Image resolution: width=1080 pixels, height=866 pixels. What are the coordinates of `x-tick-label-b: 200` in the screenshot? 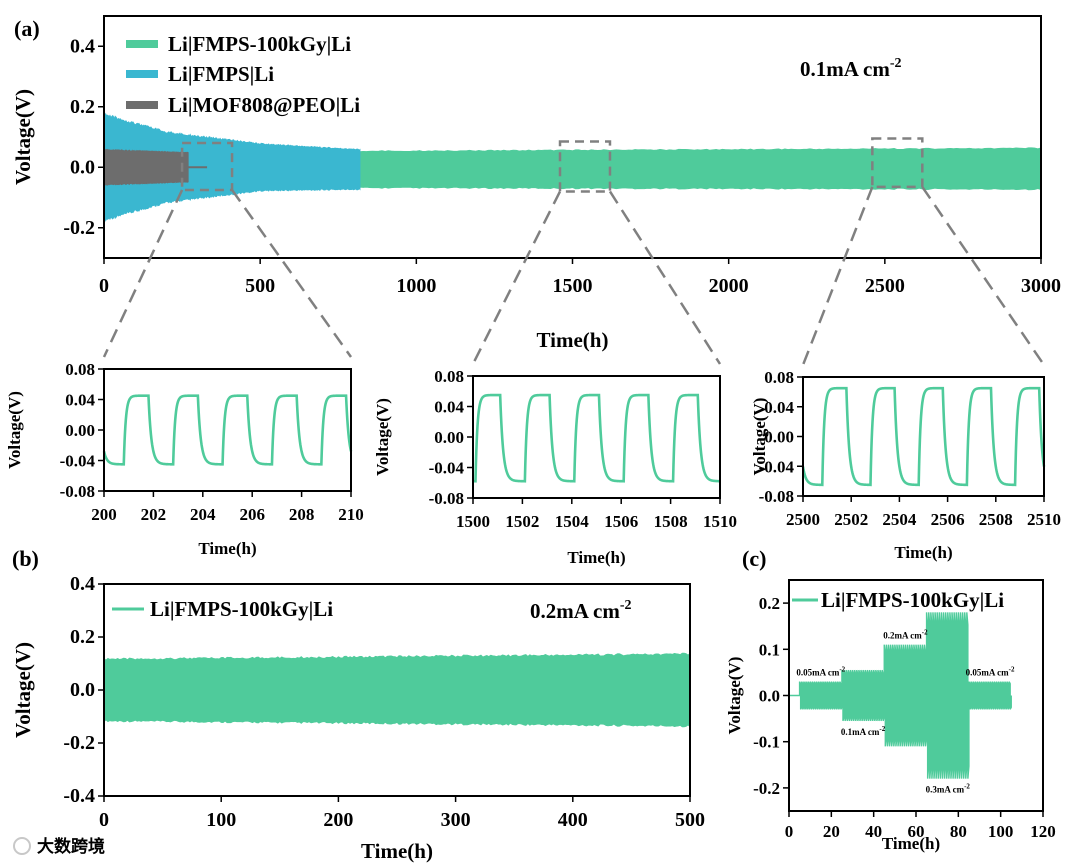 It's located at (338, 820).